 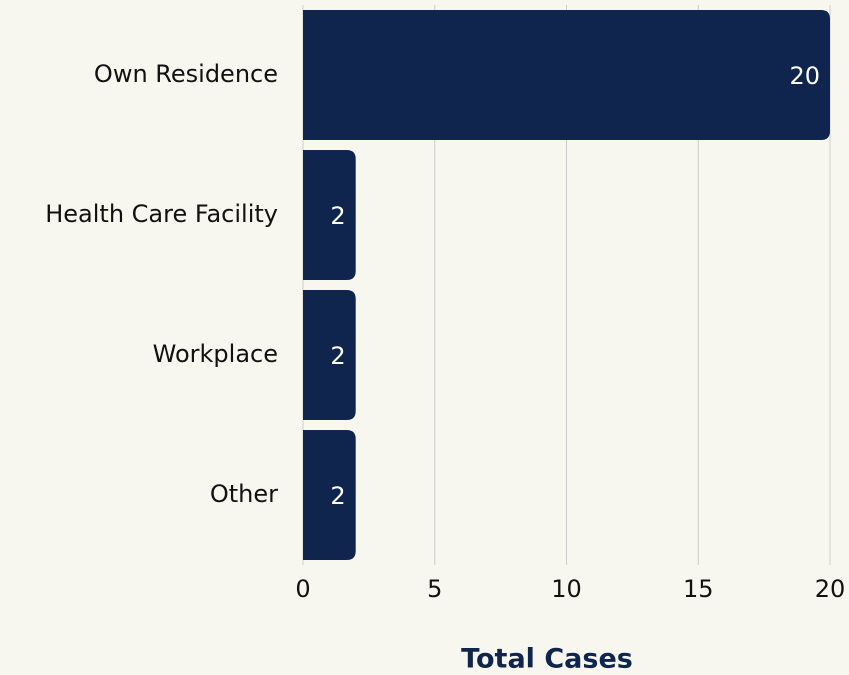 I want to click on x-tick-label: 15, so click(x=698, y=589).